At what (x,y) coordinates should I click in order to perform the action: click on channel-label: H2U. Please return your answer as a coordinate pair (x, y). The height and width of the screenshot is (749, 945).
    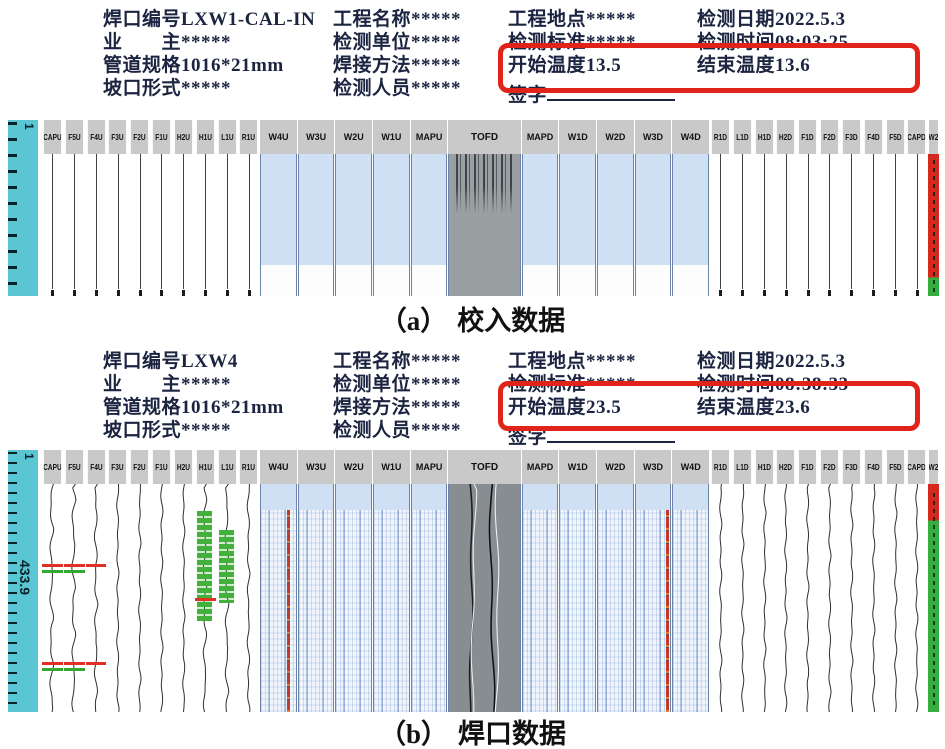
    Looking at the image, I should click on (183, 467).